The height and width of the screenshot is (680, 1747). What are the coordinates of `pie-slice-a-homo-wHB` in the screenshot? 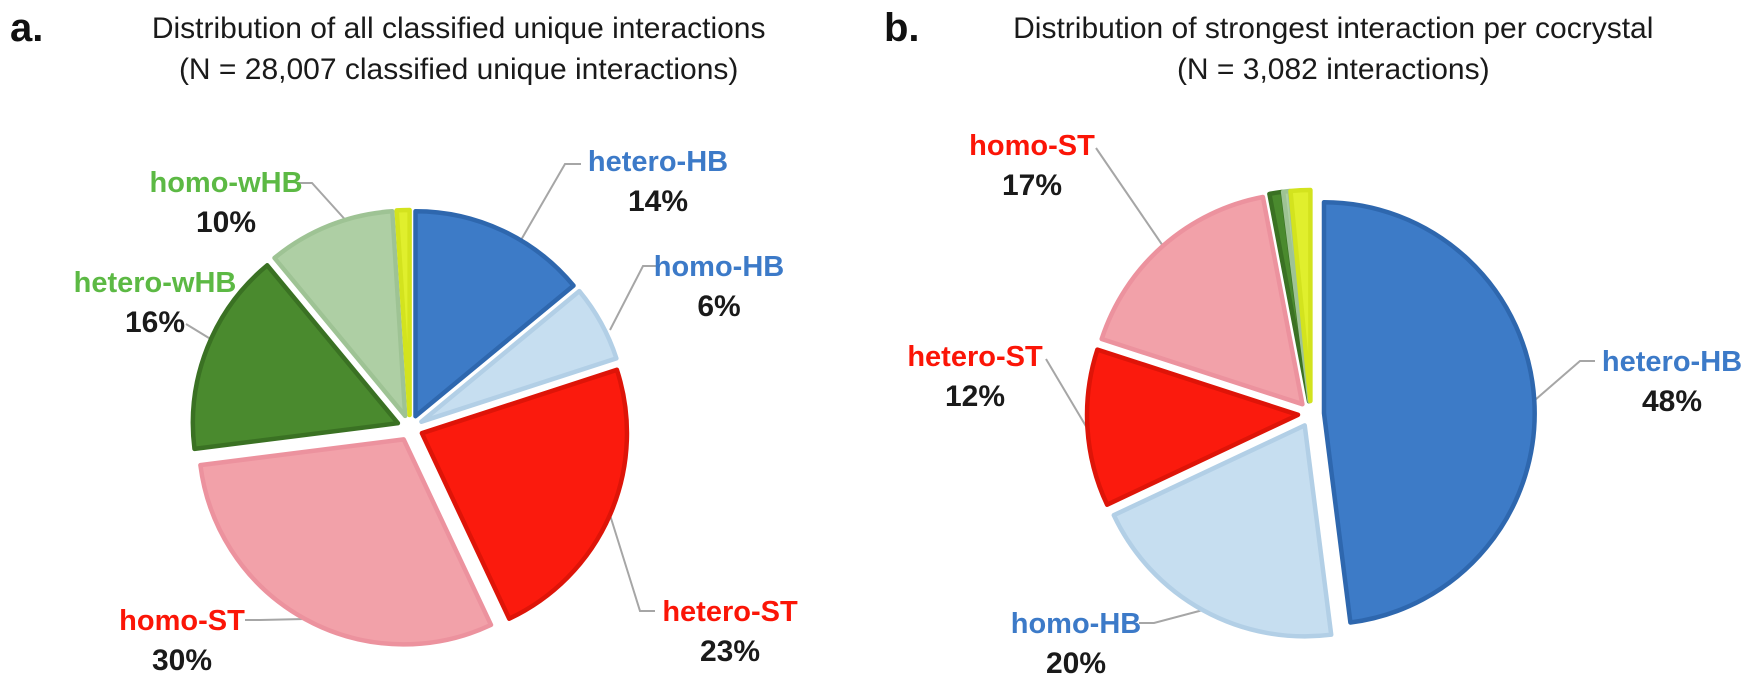 It's located at (340, 314).